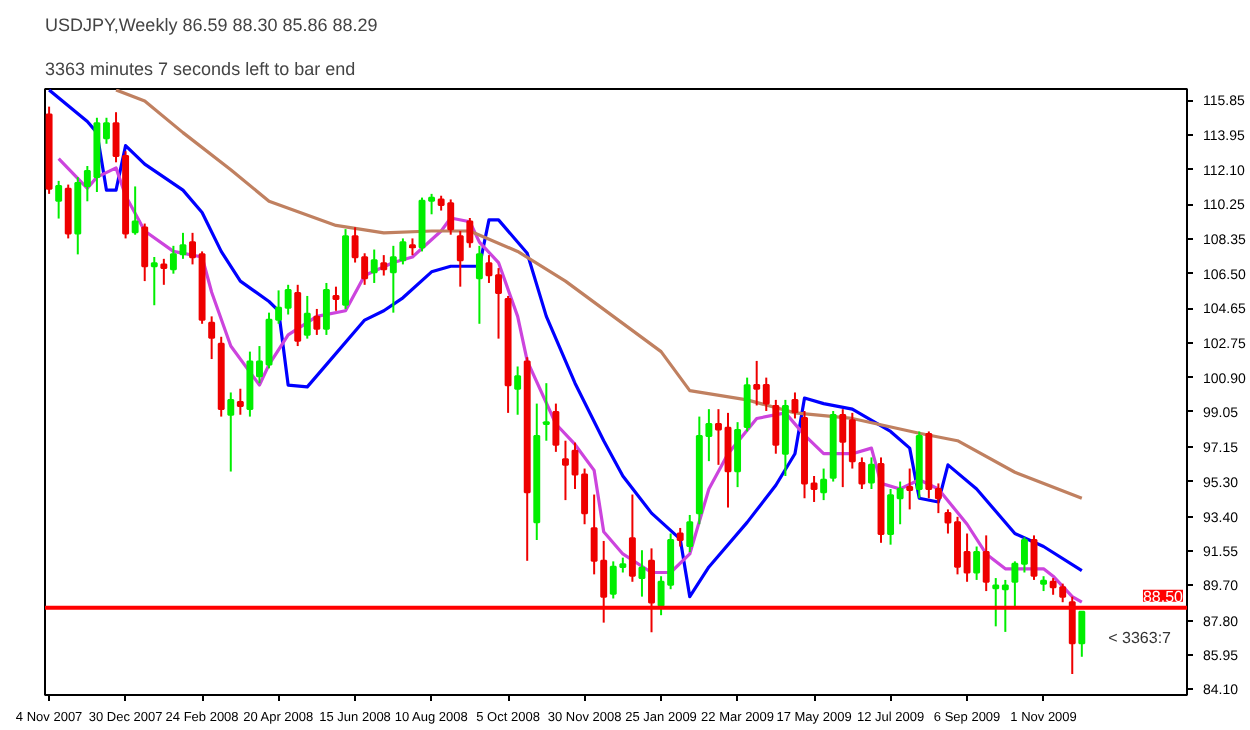 Image resolution: width=1250 pixels, height=730 pixels. I want to click on annotation: < 3363:7, so click(1140, 638).